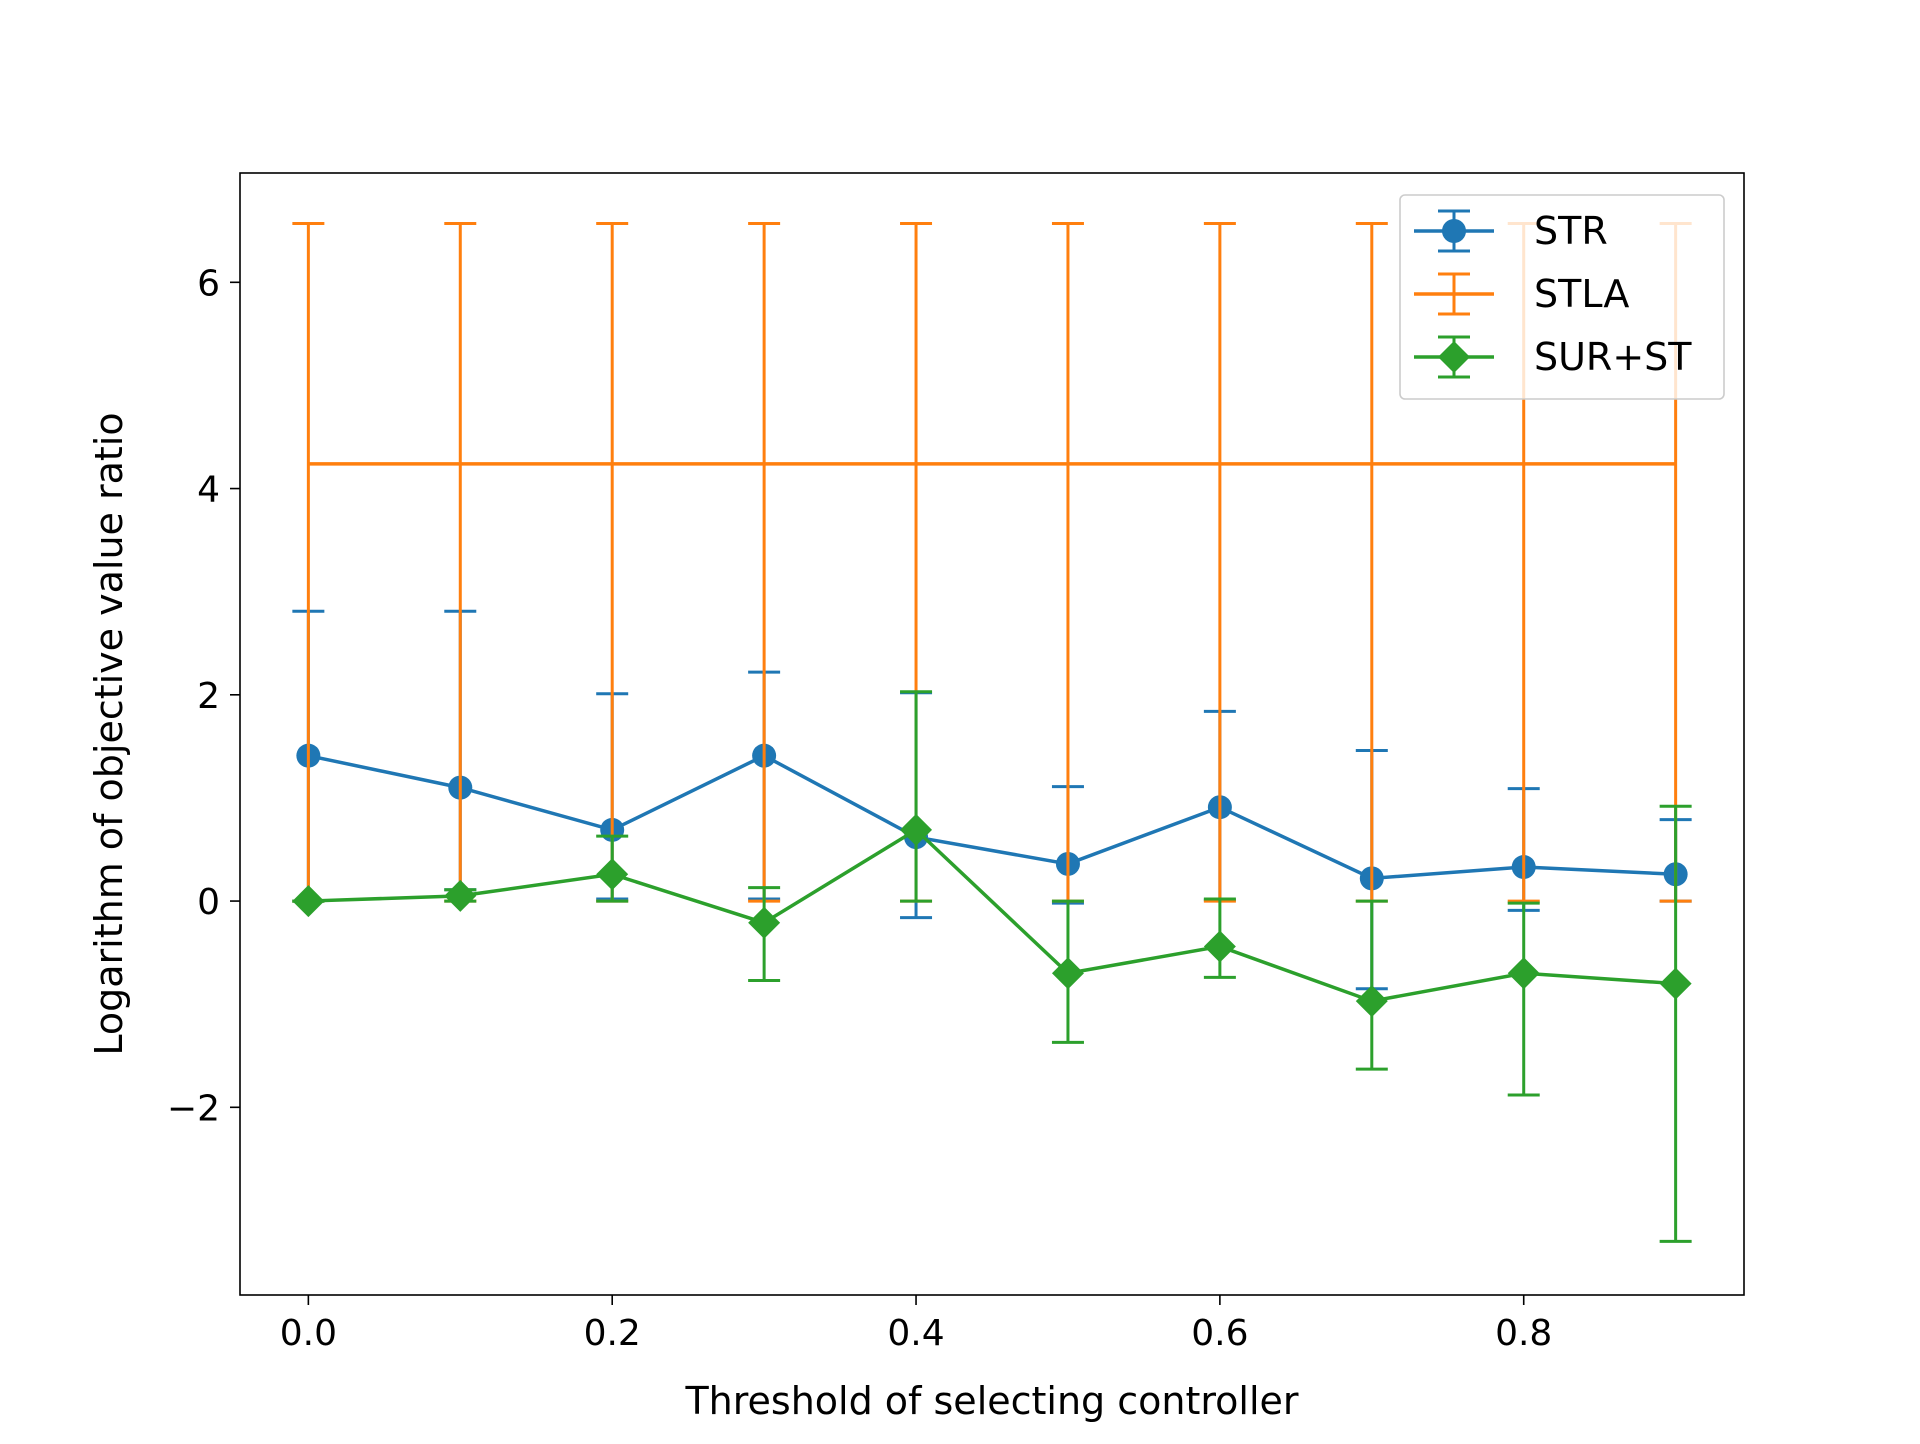 The width and height of the screenshot is (1920, 1444). What do you see at coordinates (991, 1401) in the screenshot?
I see `x-axis-label: Threshold of selecting controller` at bounding box center [991, 1401].